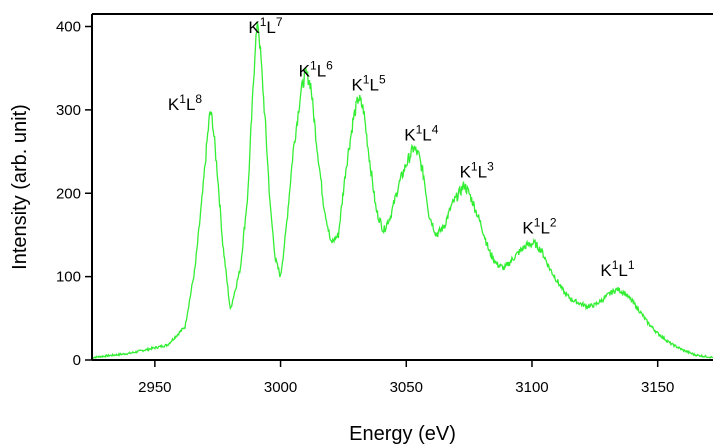  I want to click on x-tick-label: 3150, so click(657, 387).